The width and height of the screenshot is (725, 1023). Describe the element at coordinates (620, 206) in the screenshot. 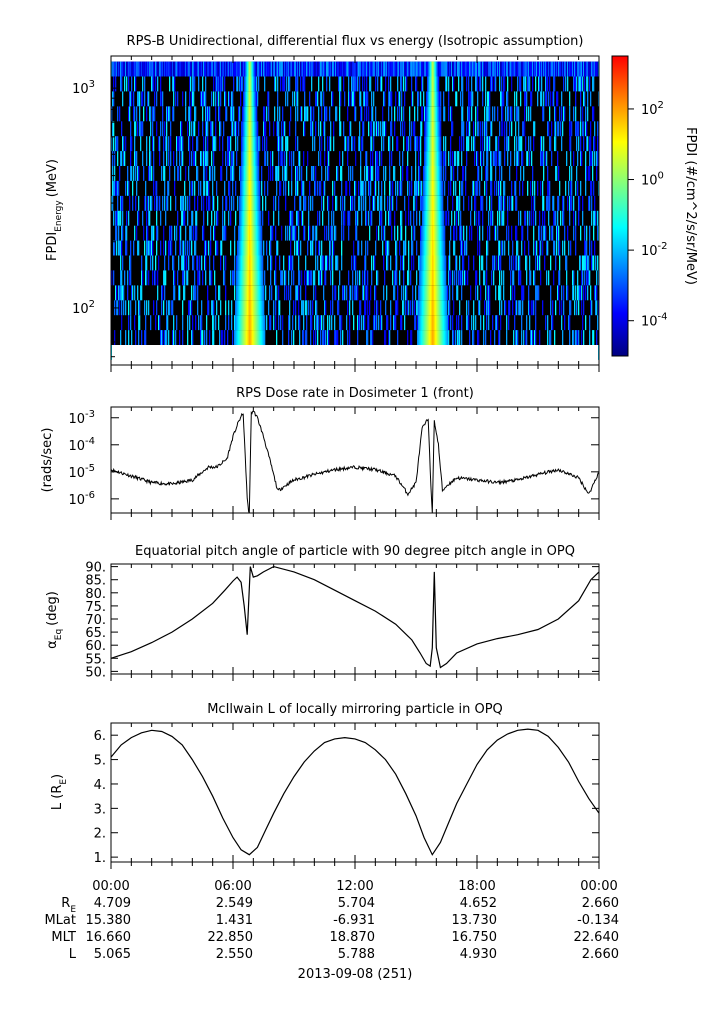

I see `colorbar` at that location.